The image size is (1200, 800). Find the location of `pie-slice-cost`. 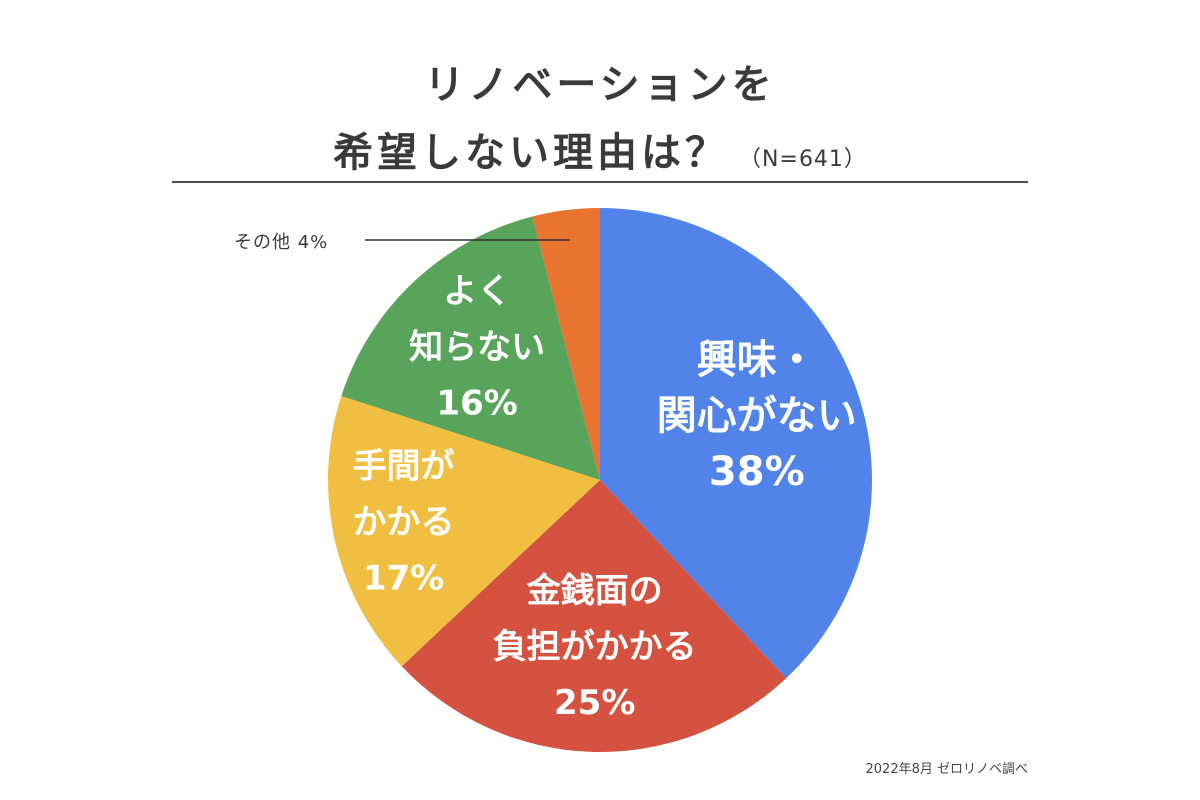

pie-slice-cost is located at coordinates (594, 616).